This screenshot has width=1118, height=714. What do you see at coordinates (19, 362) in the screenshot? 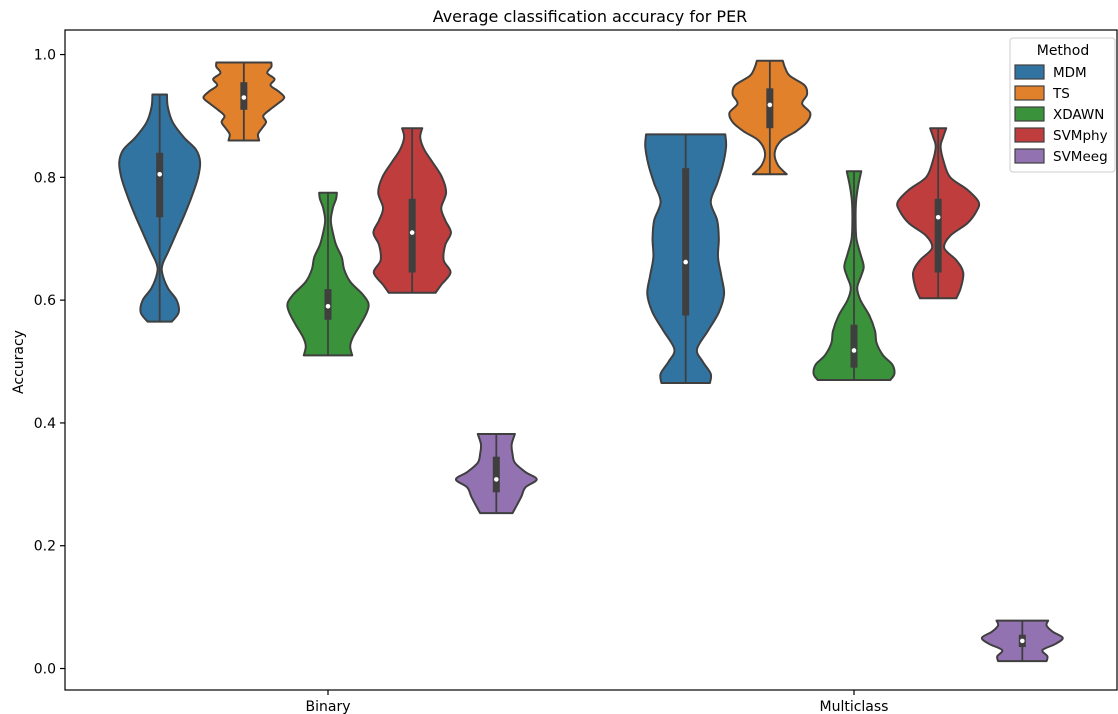
I see `y-axis-label: Accuracy` at bounding box center [19, 362].